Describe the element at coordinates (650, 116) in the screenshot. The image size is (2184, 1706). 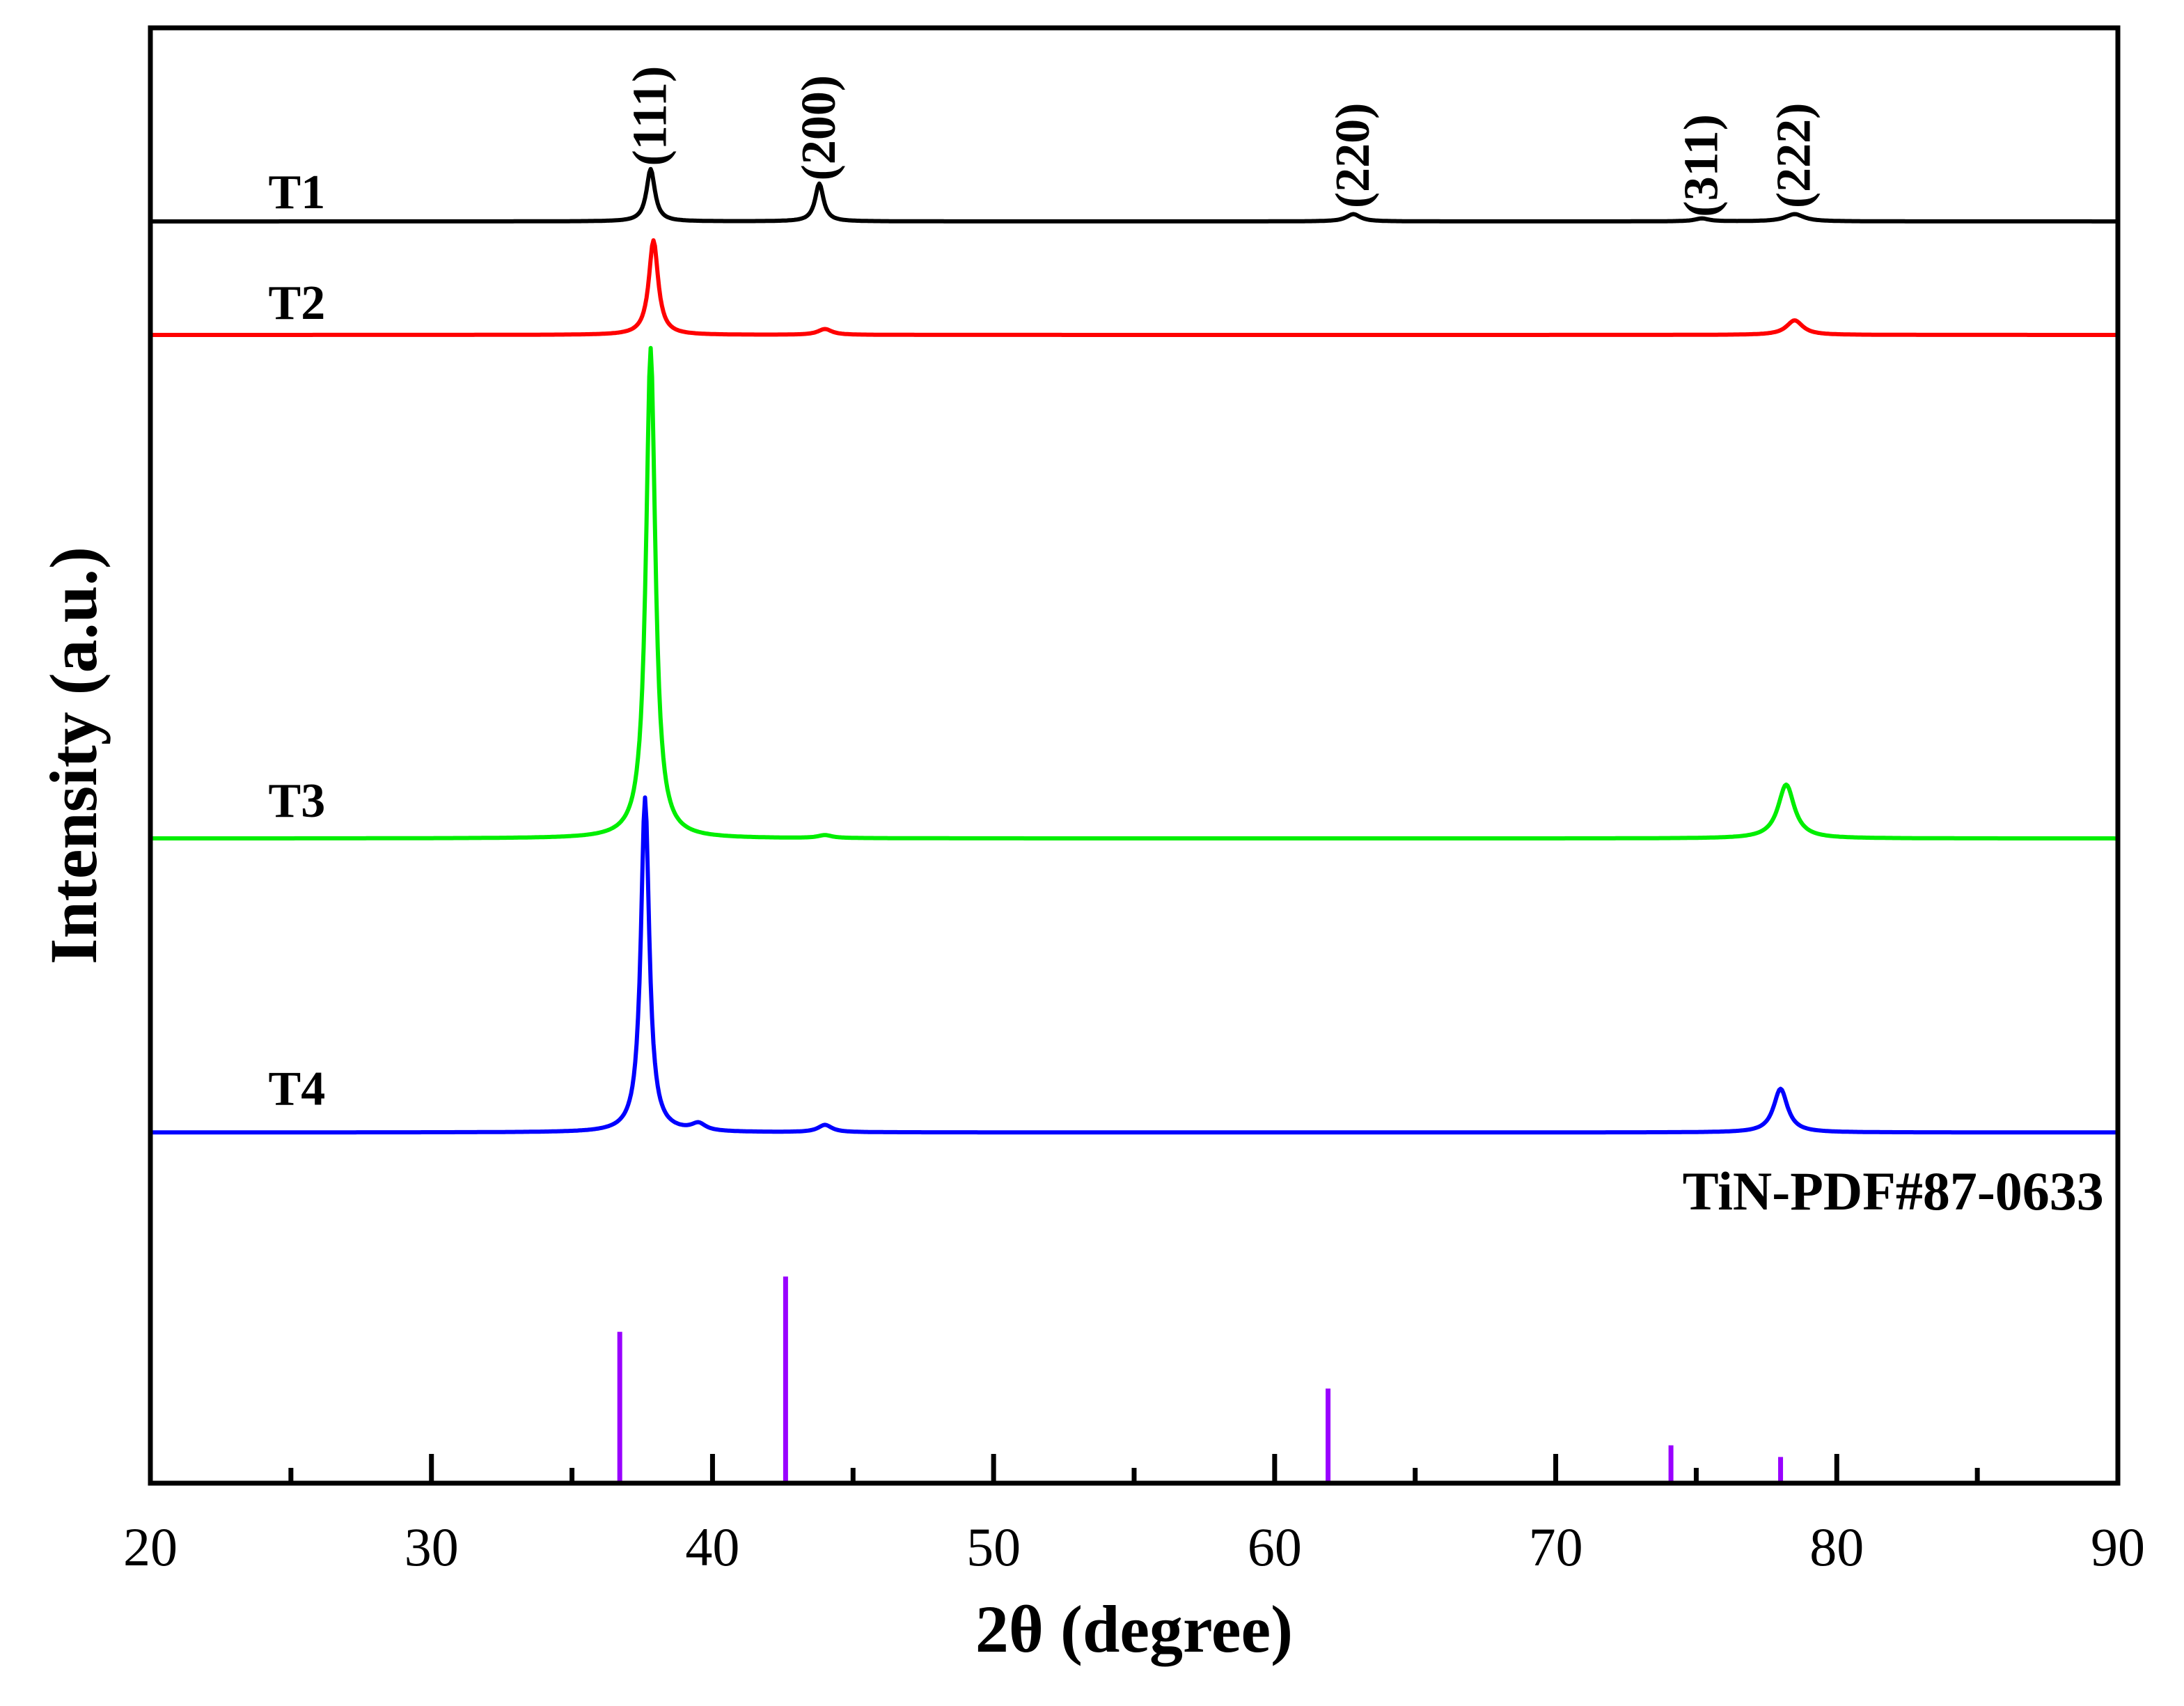
I see `peak-annotation-111: (111)` at that location.